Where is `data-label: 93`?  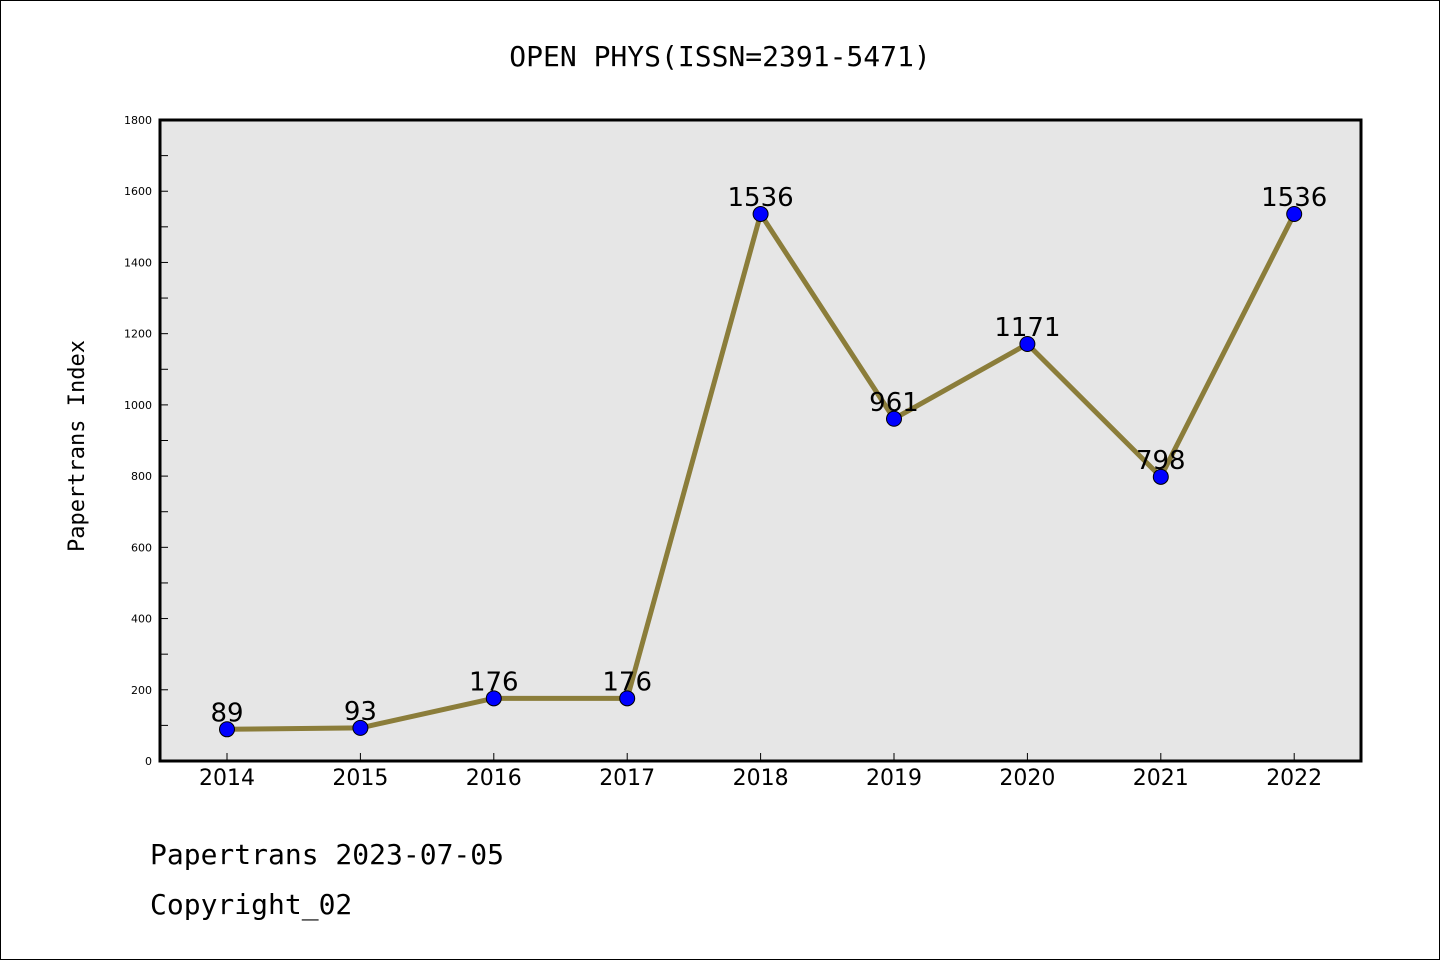
data-label: 93 is located at coordinates (360, 712).